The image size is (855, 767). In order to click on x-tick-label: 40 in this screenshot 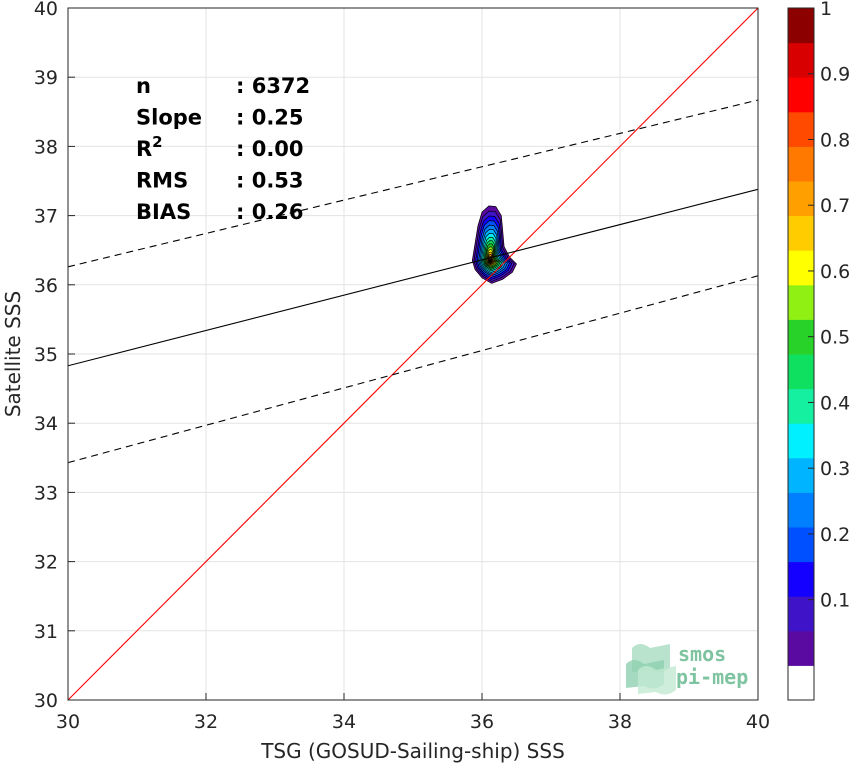, I will do `click(758, 722)`.